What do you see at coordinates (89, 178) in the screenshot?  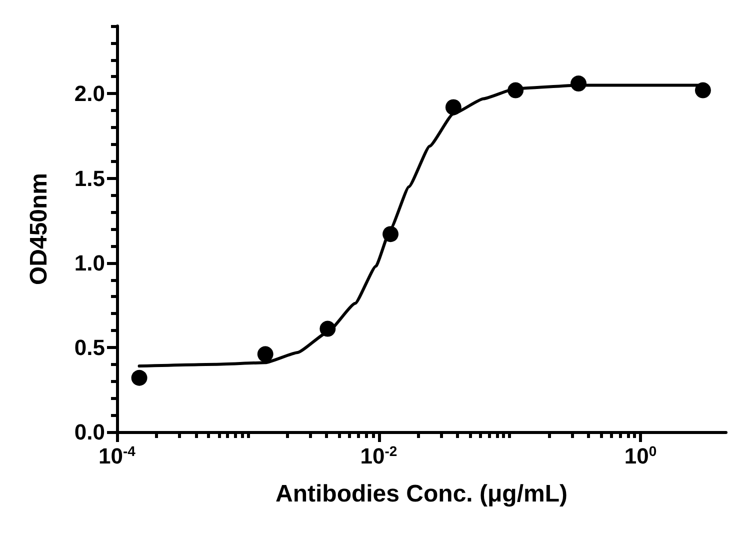 I see `y-tick-label: 1.5` at bounding box center [89, 178].